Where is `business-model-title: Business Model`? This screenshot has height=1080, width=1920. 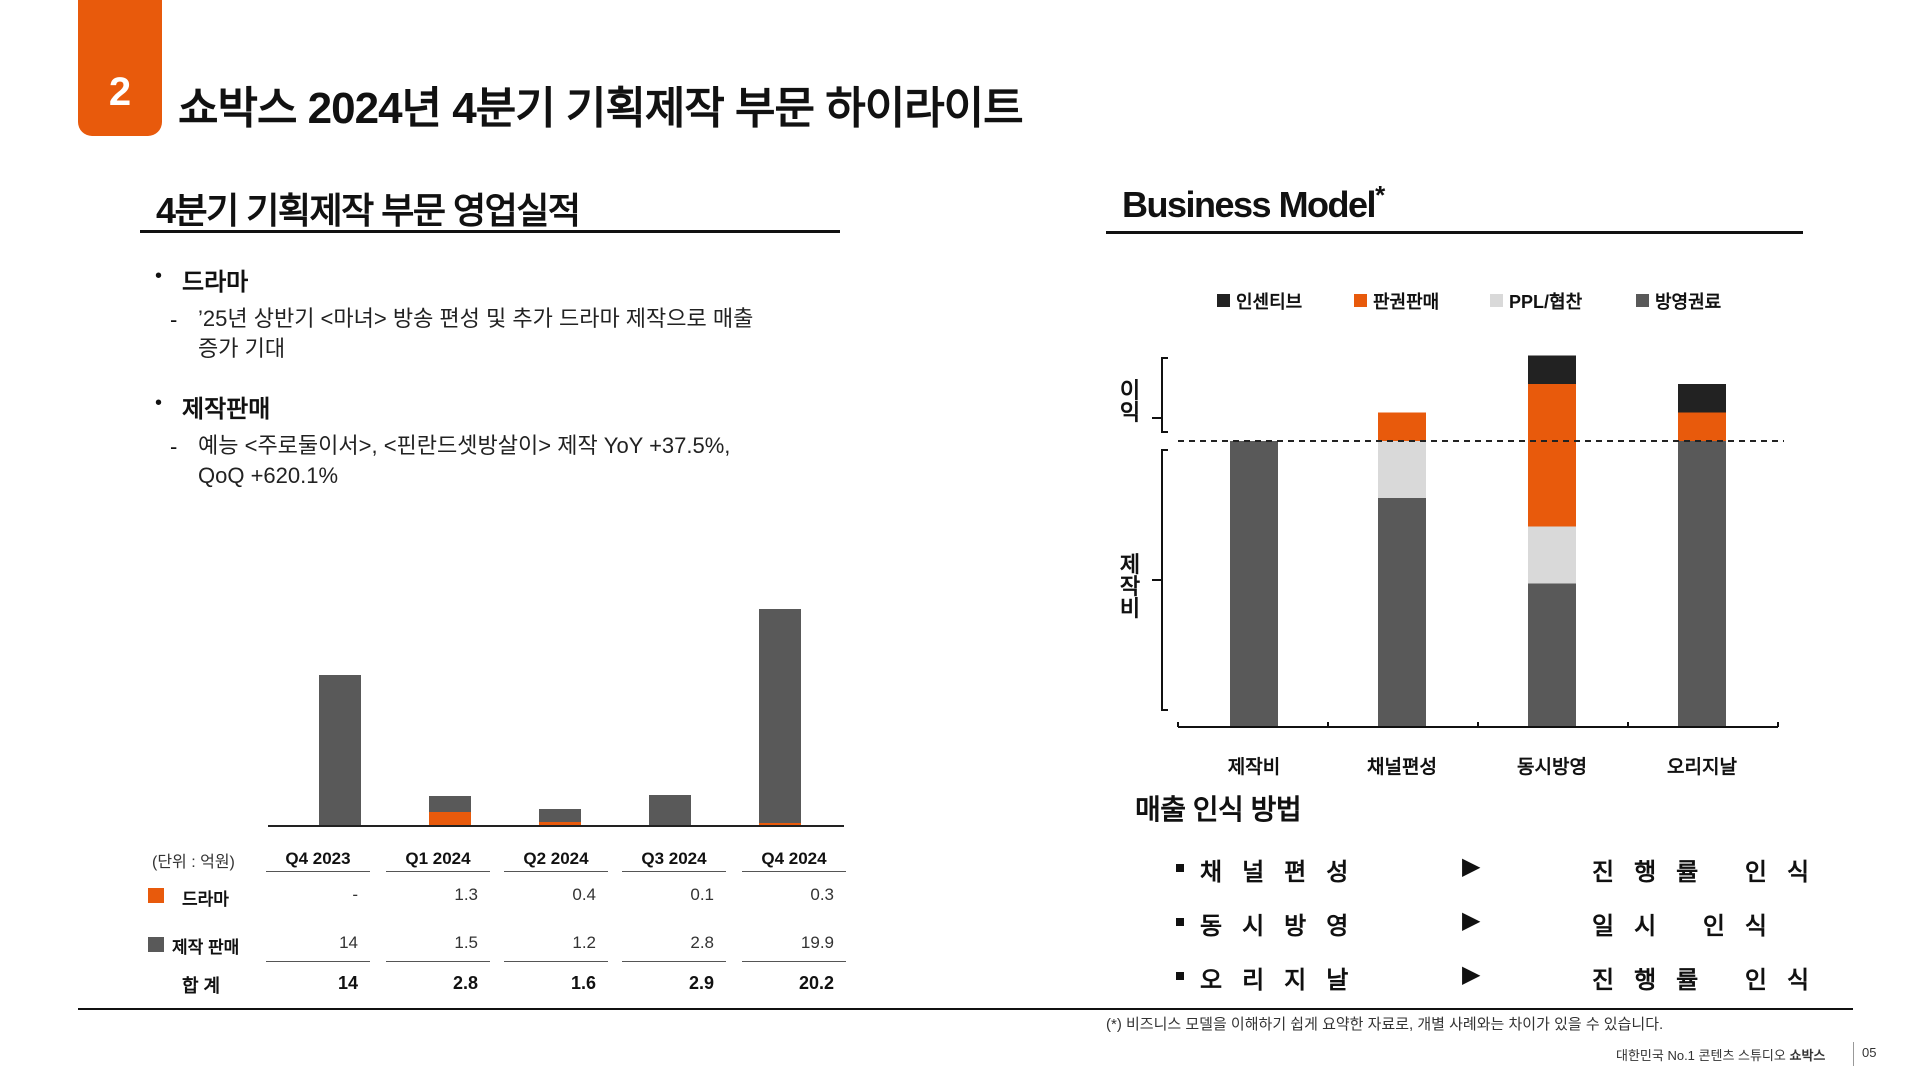
business-model-title: Business Model is located at coordinates (1249, 204).